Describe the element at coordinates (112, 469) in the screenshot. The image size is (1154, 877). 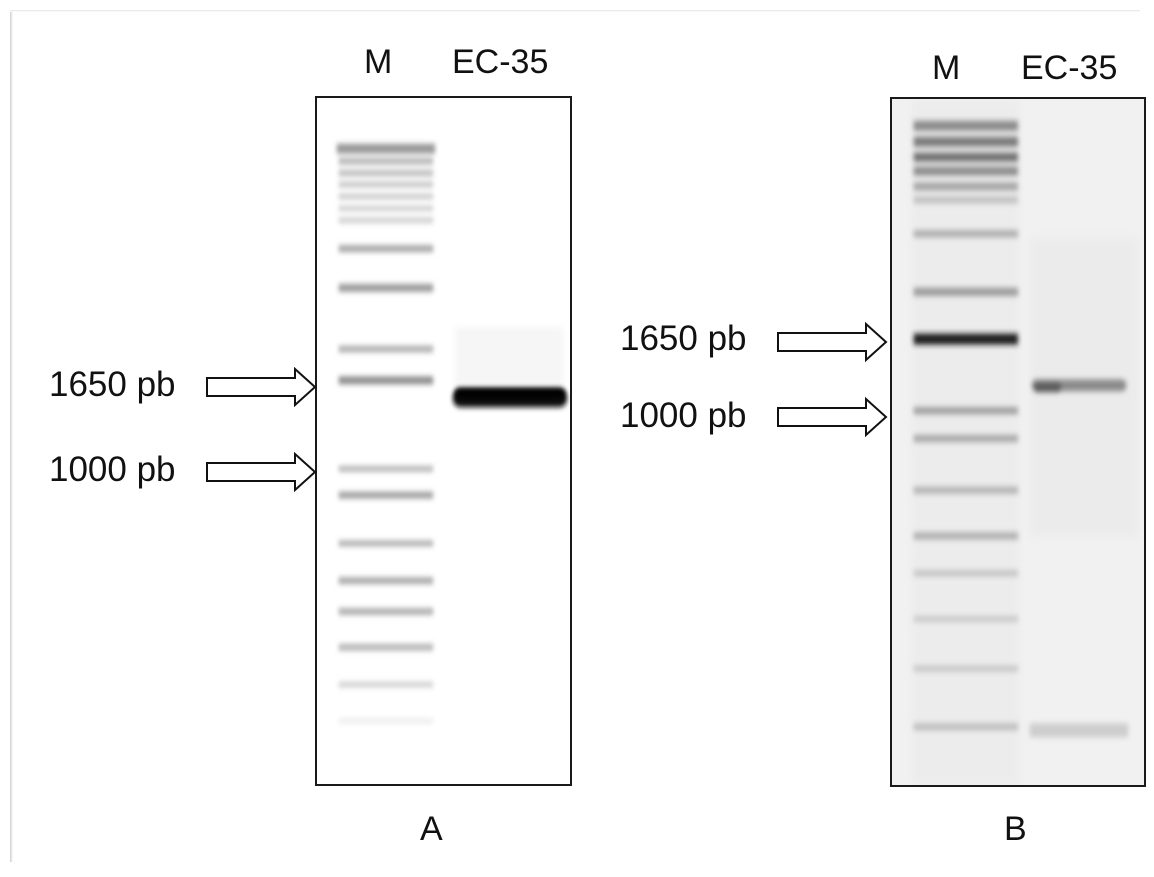
I see `gel-a-marker-label-1000: 1000 pb` at that location.